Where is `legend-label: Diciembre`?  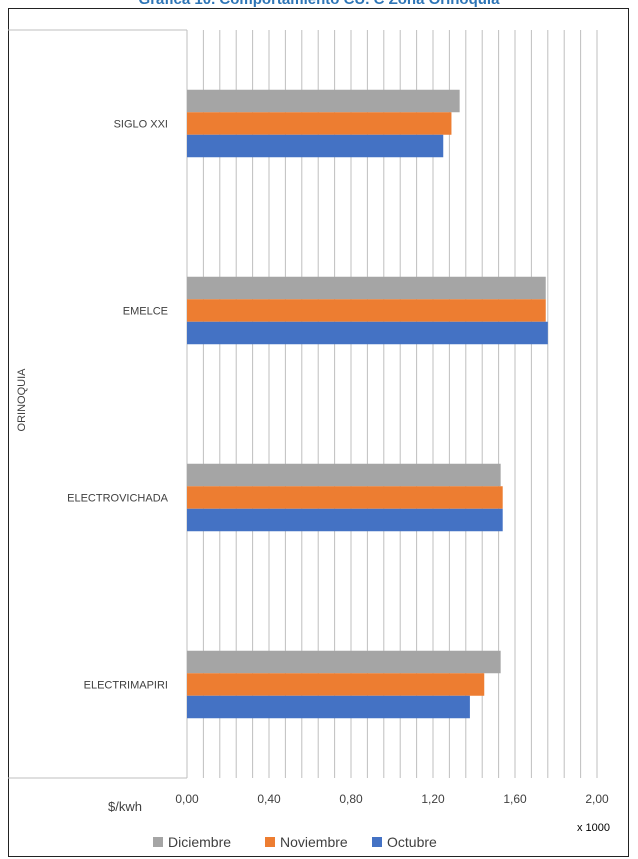
legend-label: Diciembre is located at coordinates (199, 842).